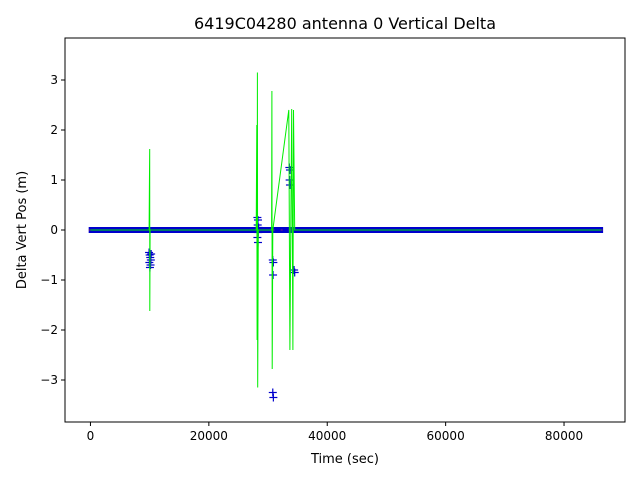 The image size is (640, 484). What do you see at coordinates (345, 23) in the screenshot?
I see `chart-title: 6419C04280 antenna 0 Vertical Delta` at bounding box center [345, 23].